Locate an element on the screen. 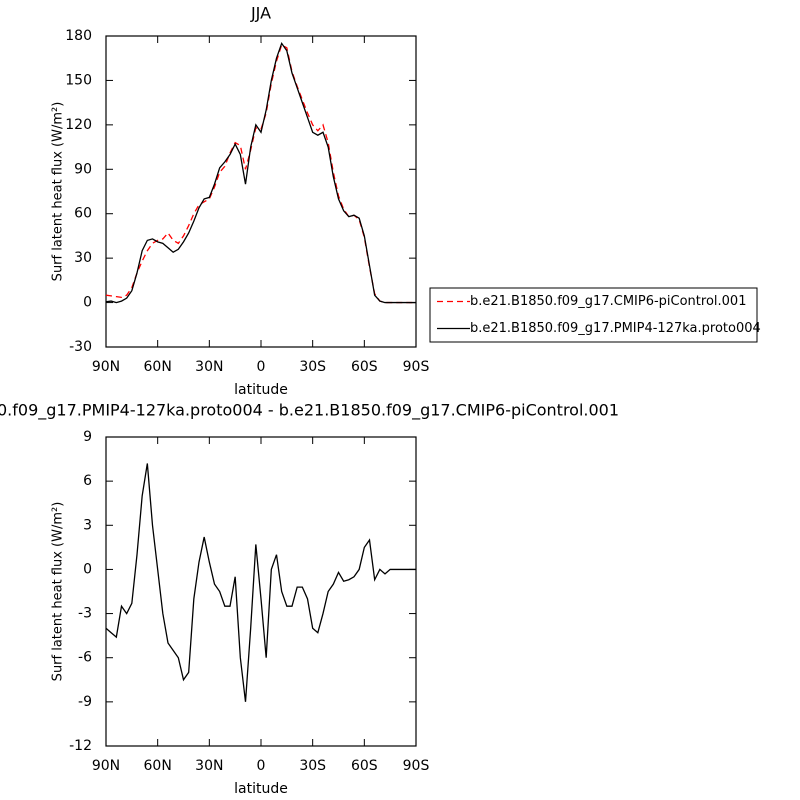 Image resolution: width=800 pixels, height=800 pixels. y-tick-label: 6 is located at coordinates (87, 481).